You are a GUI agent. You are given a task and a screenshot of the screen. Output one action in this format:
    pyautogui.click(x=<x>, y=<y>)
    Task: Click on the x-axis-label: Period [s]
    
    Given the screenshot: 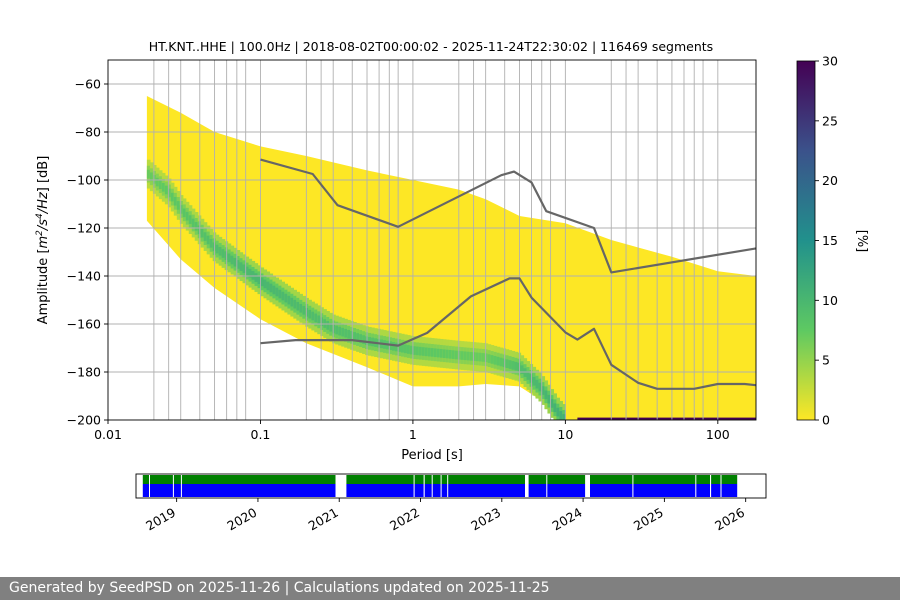 What is the action you would take?
    pyautogui.click(x=432, y=455)
    